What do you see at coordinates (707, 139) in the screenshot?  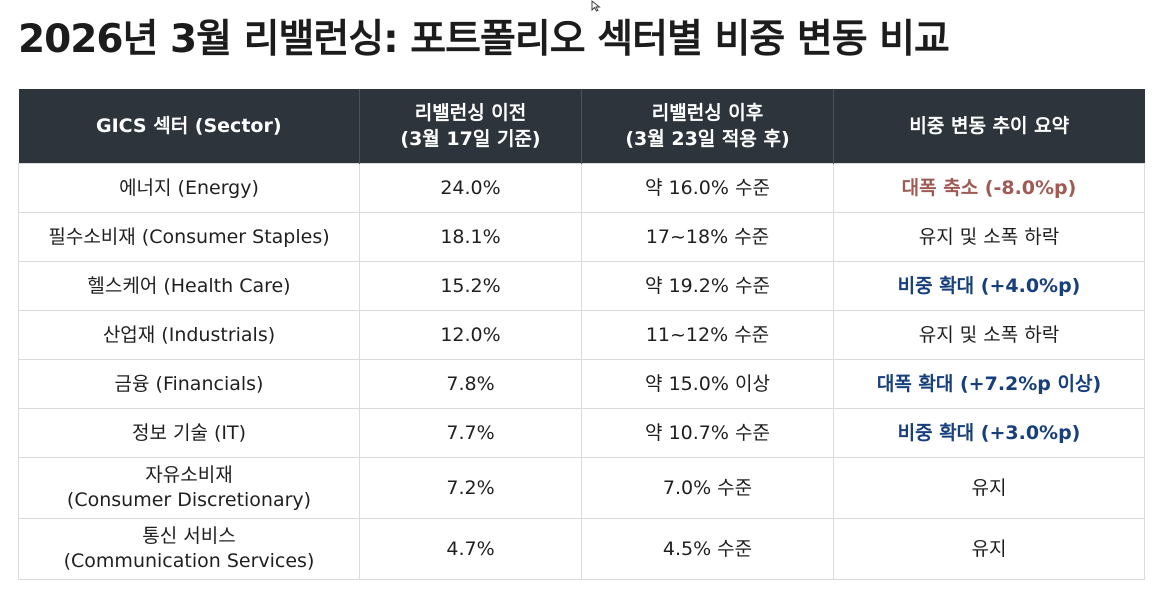 I see `header-subline: (3월 23일 적용 후)` at bounding box center [707, 139].